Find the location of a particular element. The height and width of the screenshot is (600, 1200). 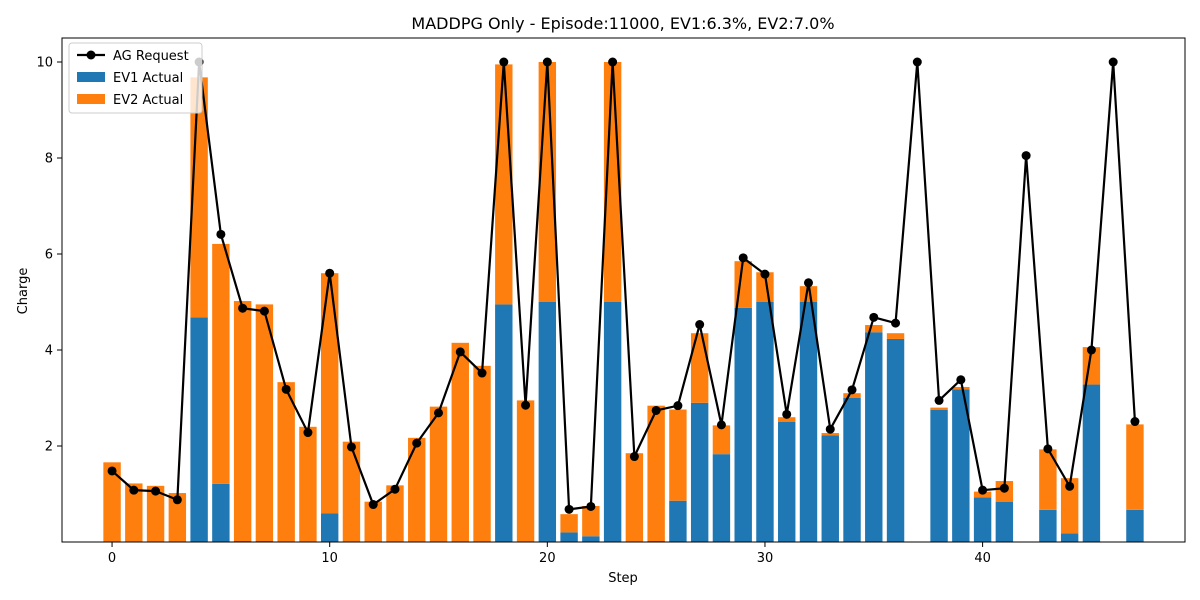

legend-label: EV1 Actual is located at coordinates (148, 78).